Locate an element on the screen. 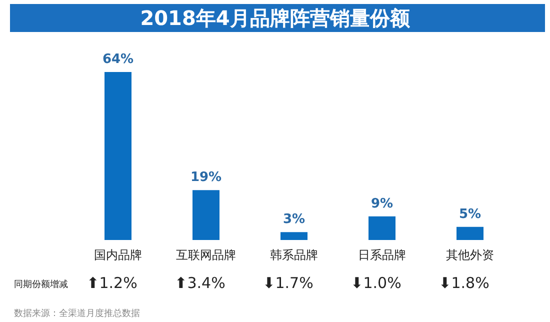 This screenshot has width=550, height=322. text: ⬇1.7% is located at coordinates (288, 283).